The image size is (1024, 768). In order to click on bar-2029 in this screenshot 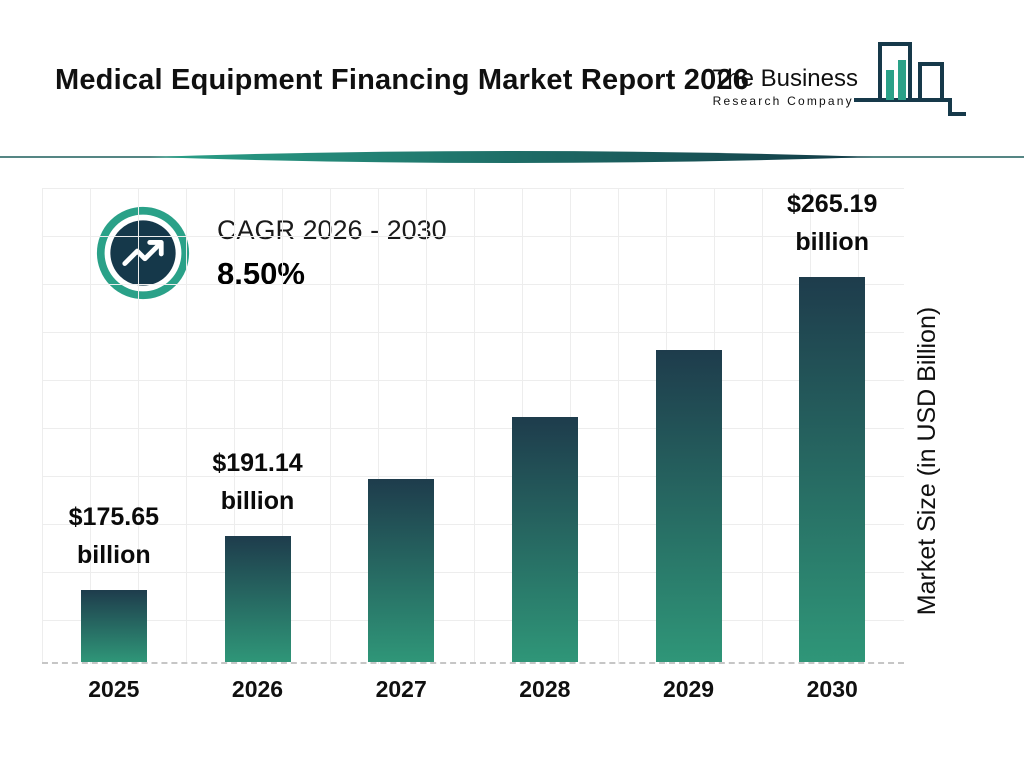, I will do `click(688, 506)`.